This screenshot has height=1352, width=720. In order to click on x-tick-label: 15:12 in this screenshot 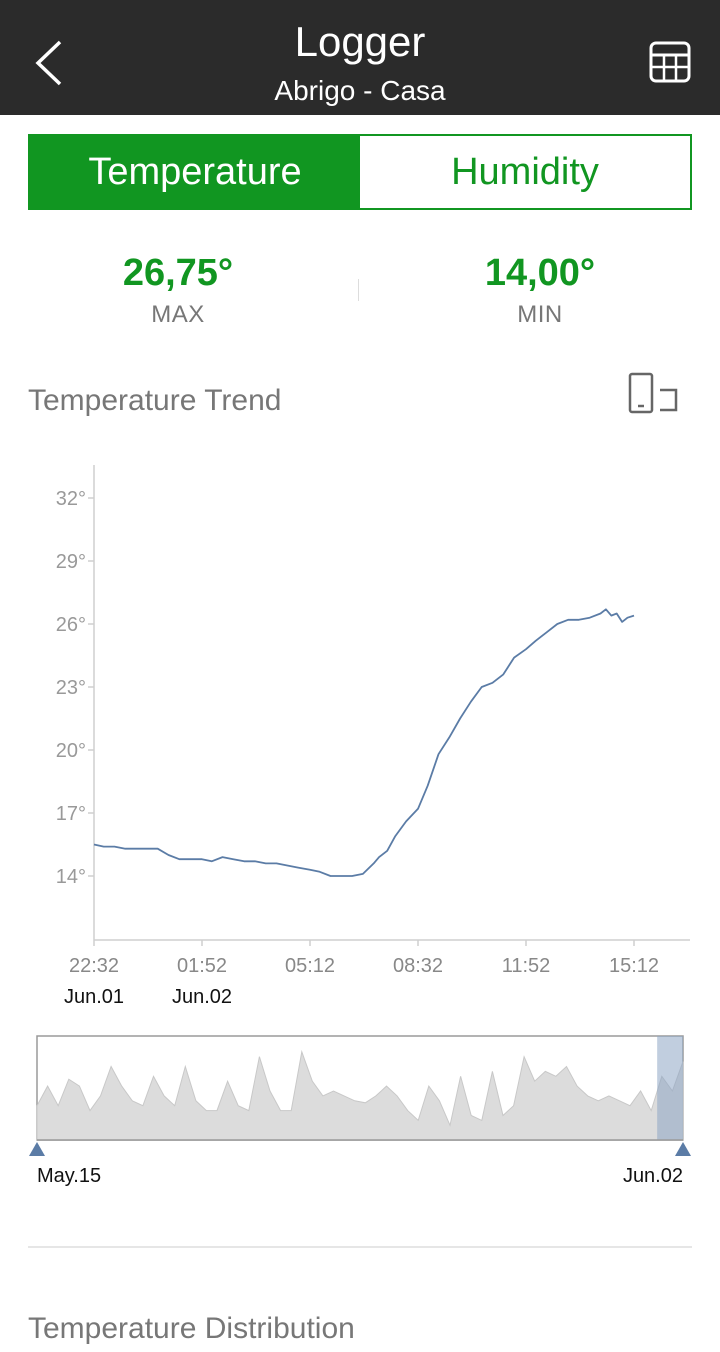, I will do `click(634, 966)`.